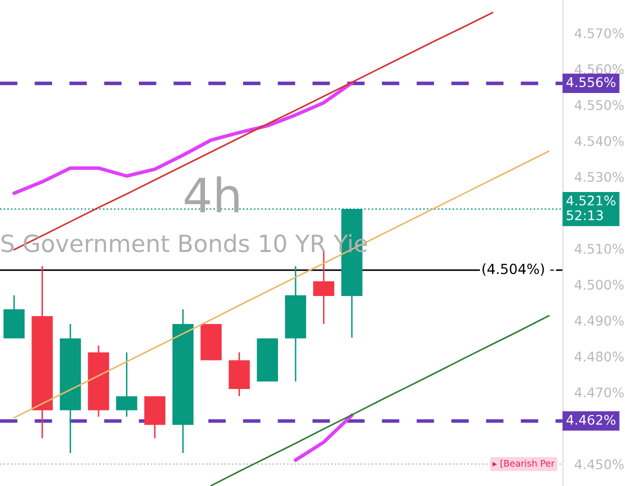  What do you see at coordinates (599, 33) in the screenshot?
I see `y-tick-label: 4.570%` at bounding box center [599, 33].